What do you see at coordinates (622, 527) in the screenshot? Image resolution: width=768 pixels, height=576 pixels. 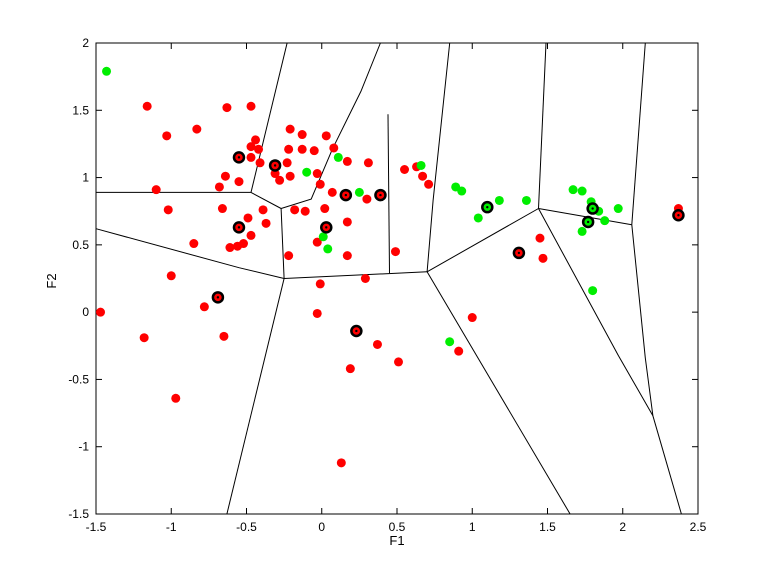 I see `x-tick-label: 2` at bounding box center [622, 527].